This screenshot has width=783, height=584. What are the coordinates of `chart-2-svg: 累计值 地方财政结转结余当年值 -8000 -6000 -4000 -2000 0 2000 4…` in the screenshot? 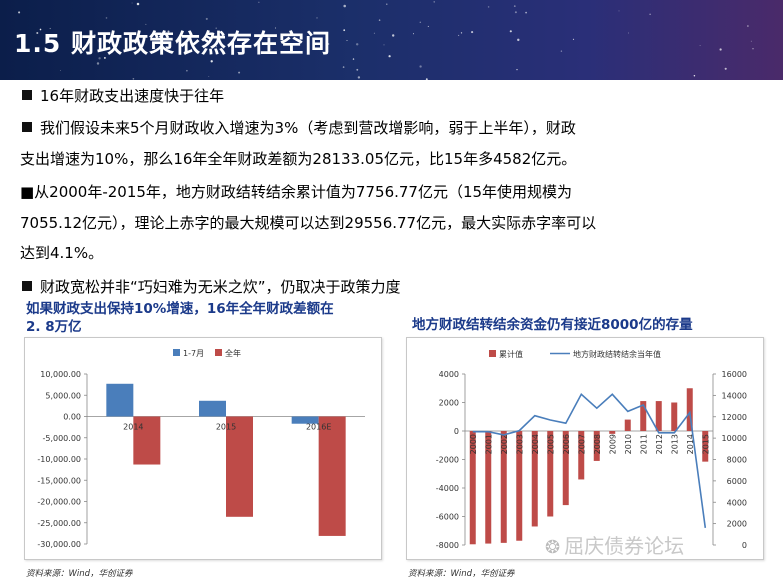 It's located at (591, 449).